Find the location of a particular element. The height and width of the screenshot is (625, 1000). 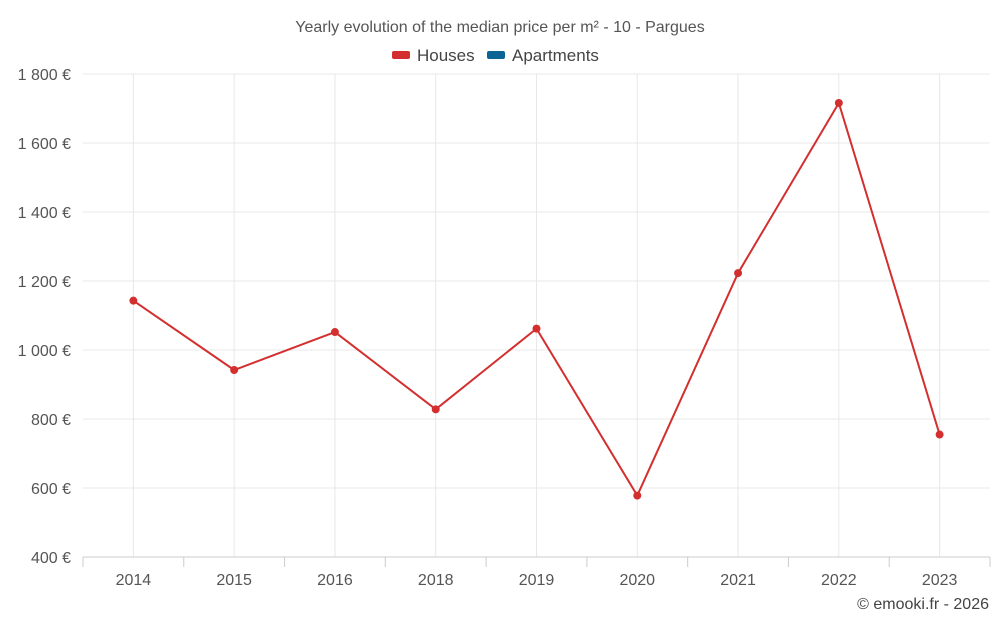

x-tick-label: 2019 is located at coordinates (537, 580).